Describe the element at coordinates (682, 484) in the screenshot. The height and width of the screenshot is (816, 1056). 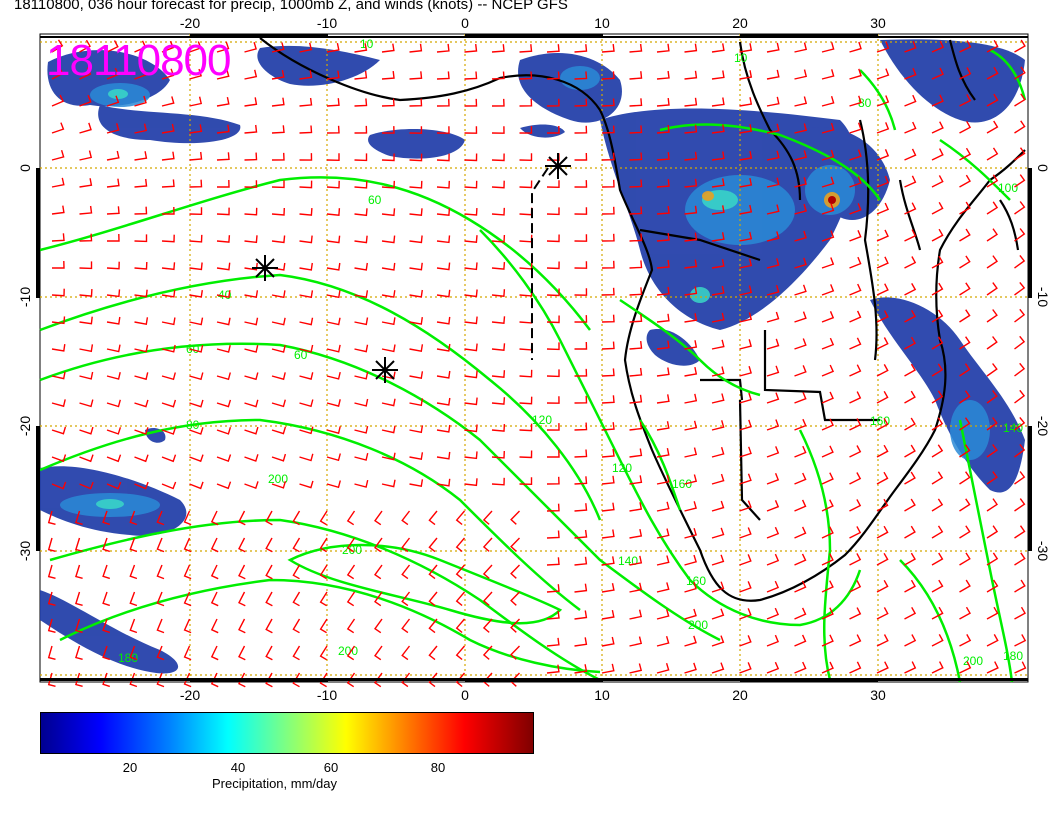
I see `contour-label: 160` at that location.